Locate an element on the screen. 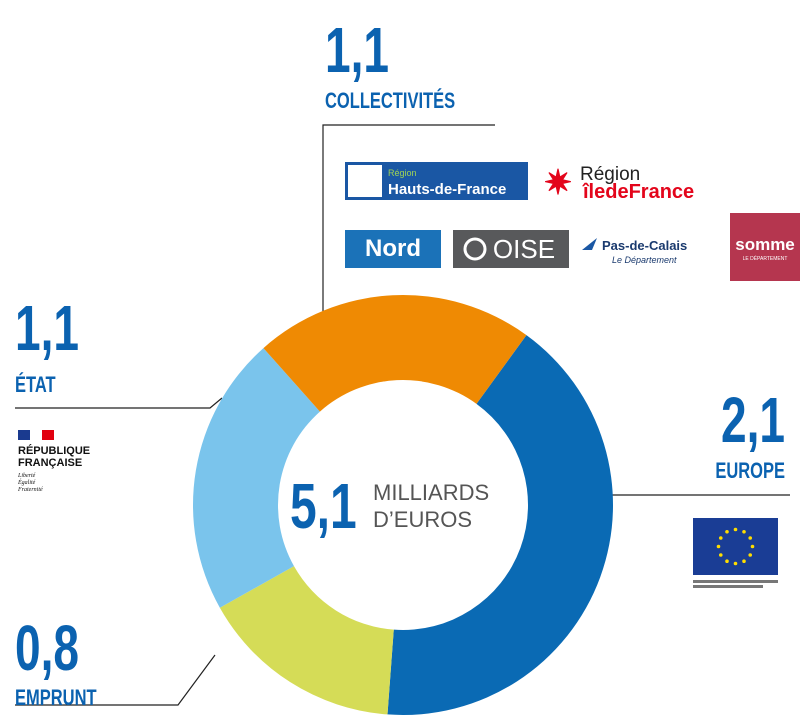 The height and width of the screenshot is (721, 800). logo-text: Hauts-de-France is located at coordinates (447, 189).